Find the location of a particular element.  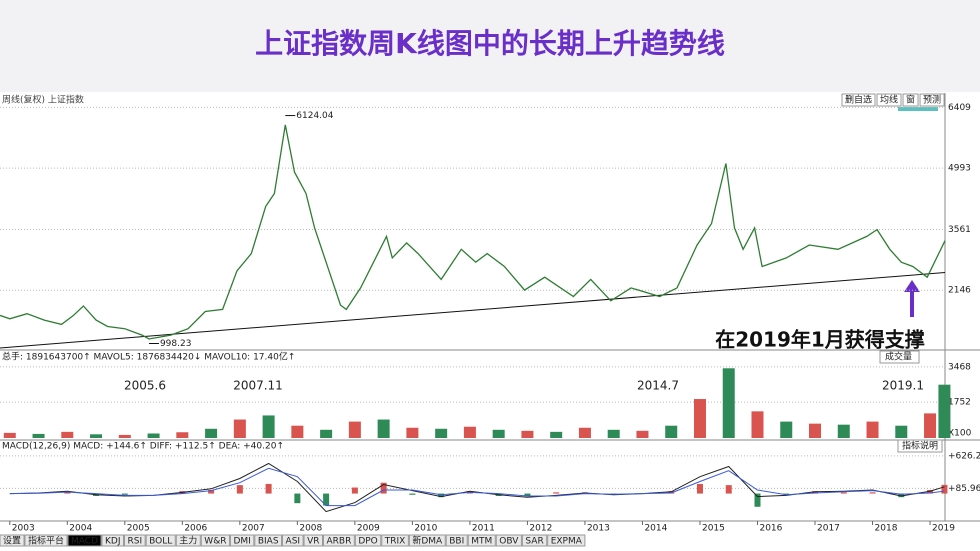

tab: ASI is located at coordinates (293, 540).